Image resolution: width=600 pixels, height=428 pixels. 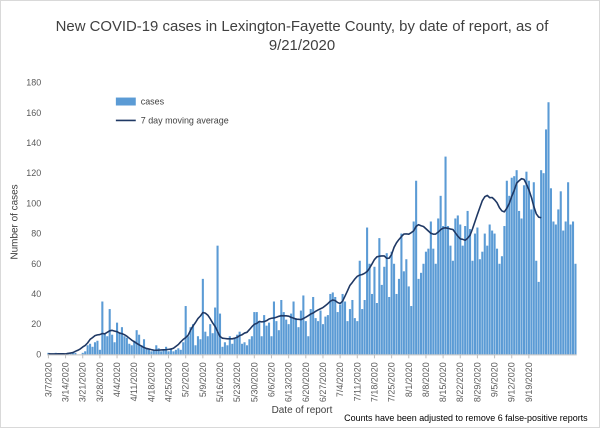 I want to click on x-tick-label: 3/7/2020, so click(x=48, y=379).